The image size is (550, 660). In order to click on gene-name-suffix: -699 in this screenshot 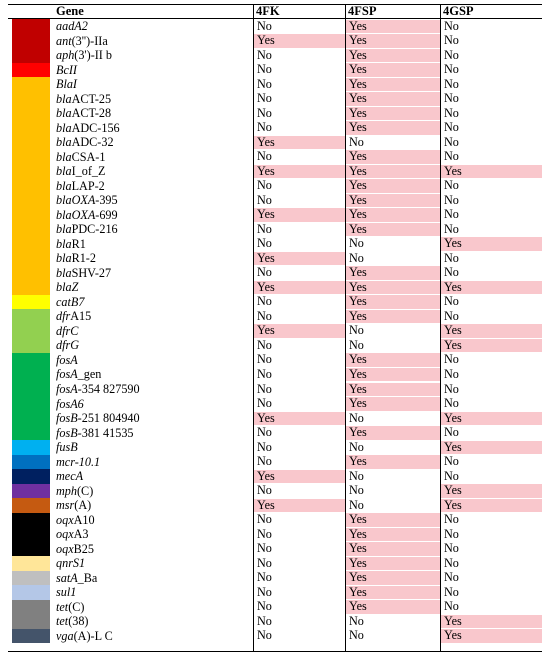, I will do `click(106, 214)`.